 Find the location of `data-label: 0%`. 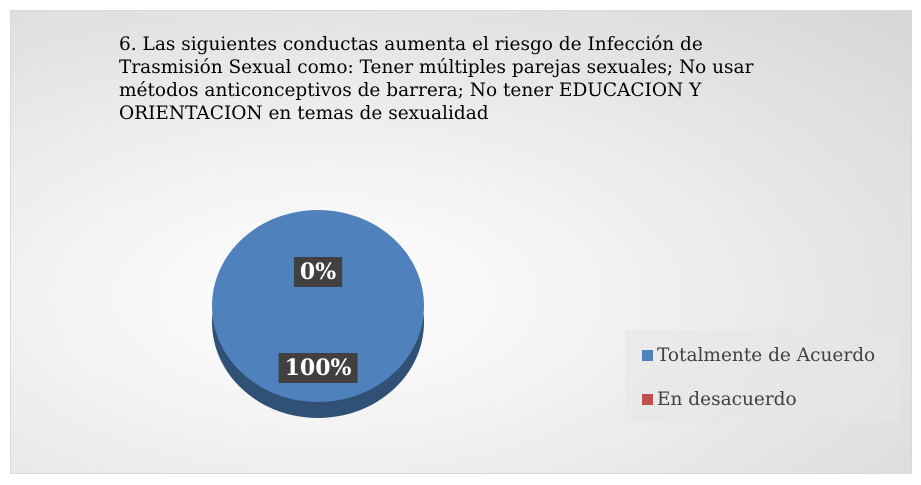

data-label: 0% is located at coordinates (318, 272).